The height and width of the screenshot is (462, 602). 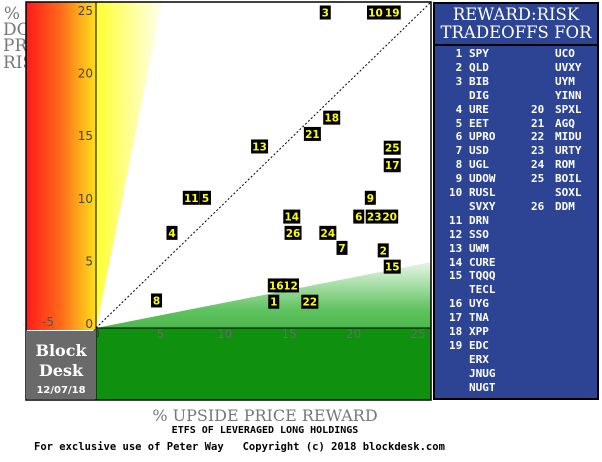 I want to click on legend-symbol: TECL, so click(x=482, y=290).